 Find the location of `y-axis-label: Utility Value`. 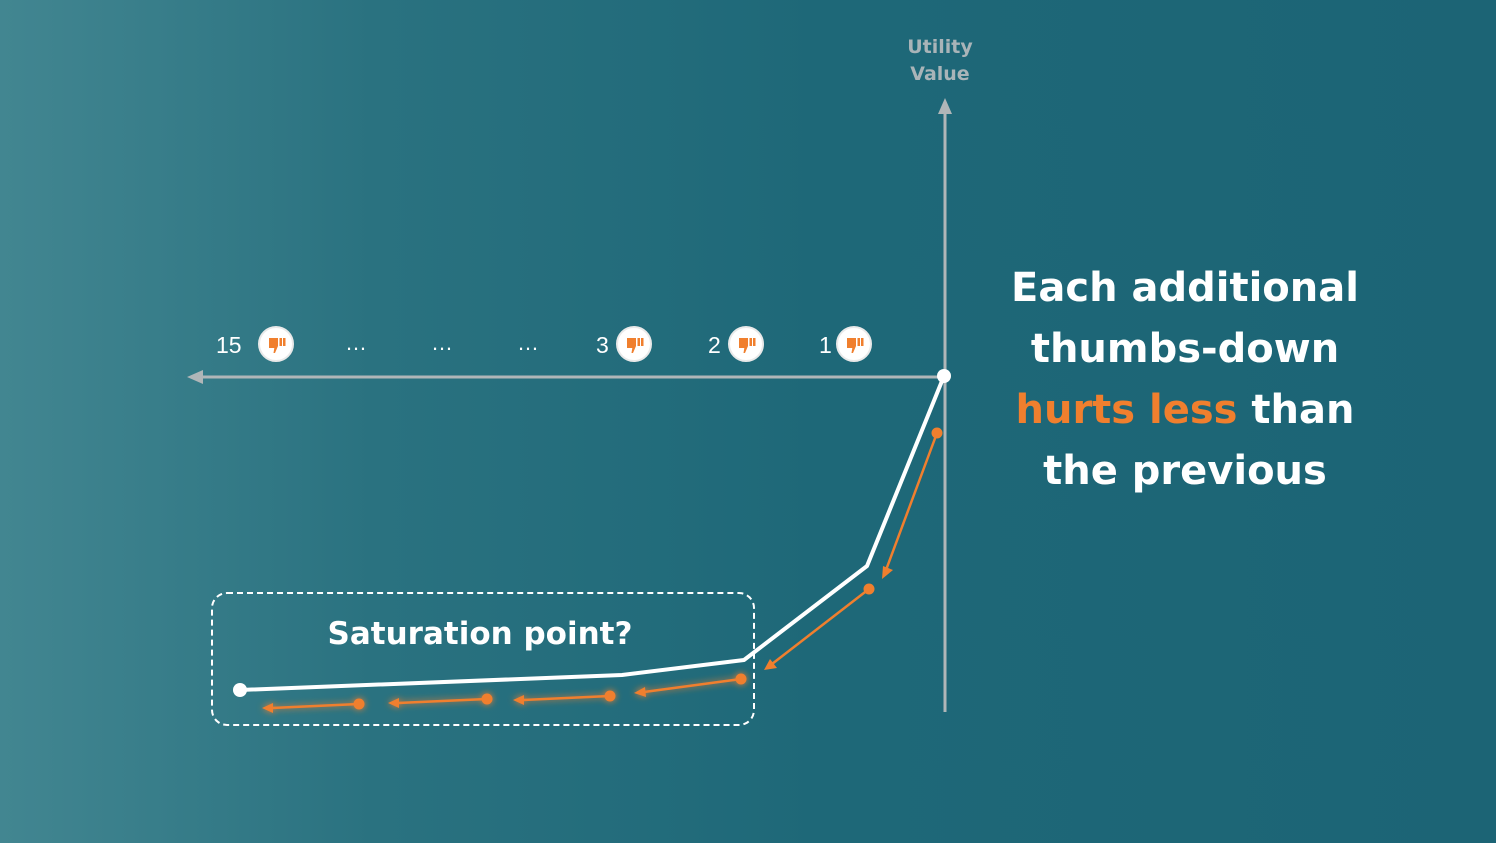

y-axis-label: Utility Value is located at coordinates (940, 61).